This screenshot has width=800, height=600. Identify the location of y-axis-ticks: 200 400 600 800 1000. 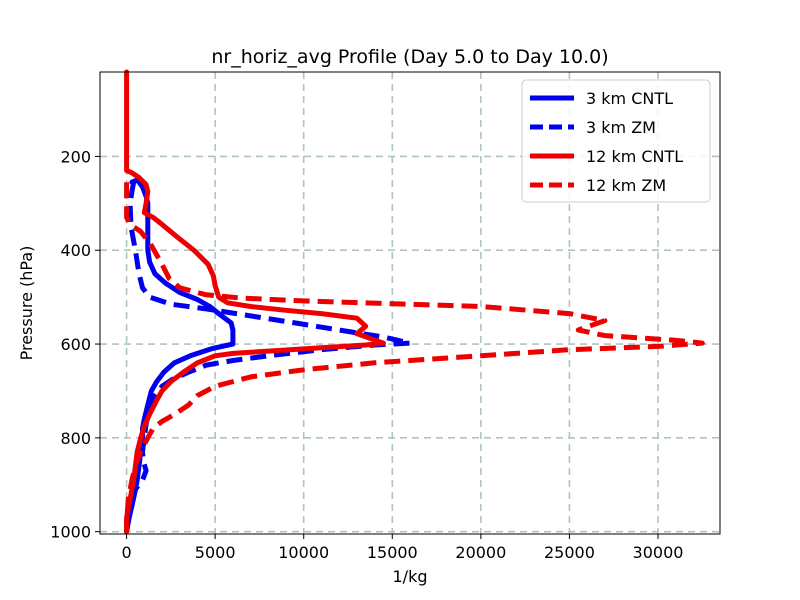
(75, 344).